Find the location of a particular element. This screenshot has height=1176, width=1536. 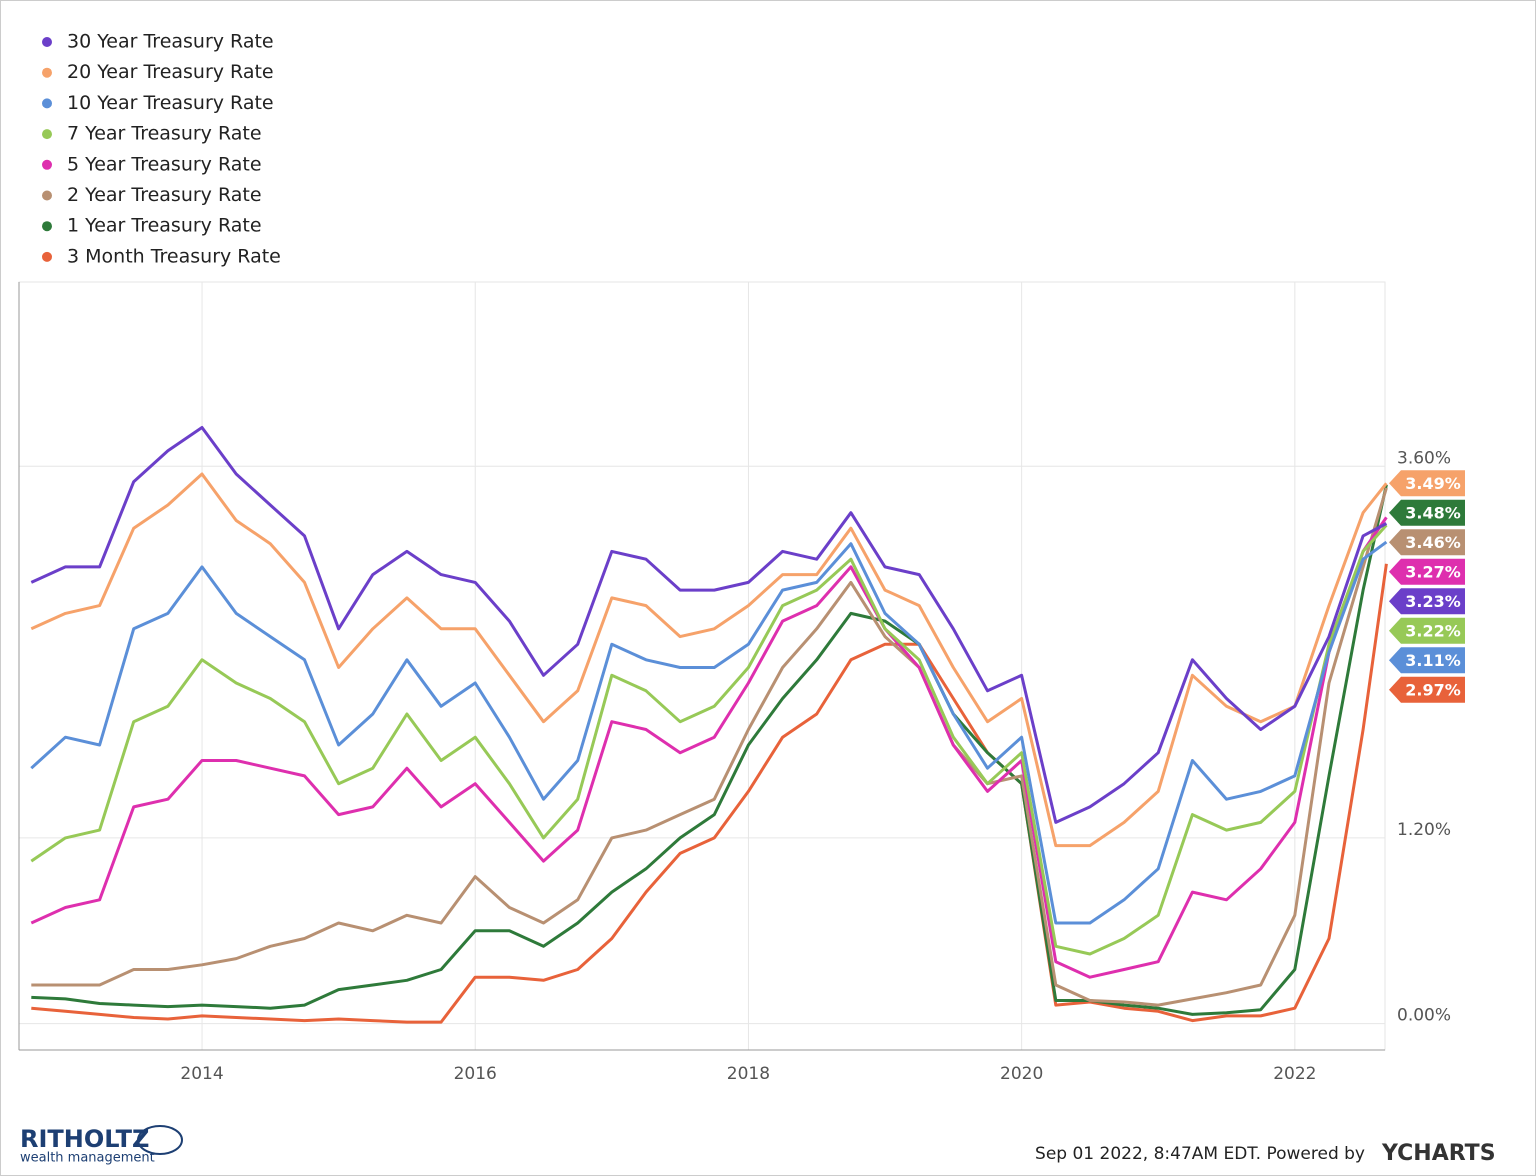

y-tick-label: 3.60% is located at coordinates (1424, 458).